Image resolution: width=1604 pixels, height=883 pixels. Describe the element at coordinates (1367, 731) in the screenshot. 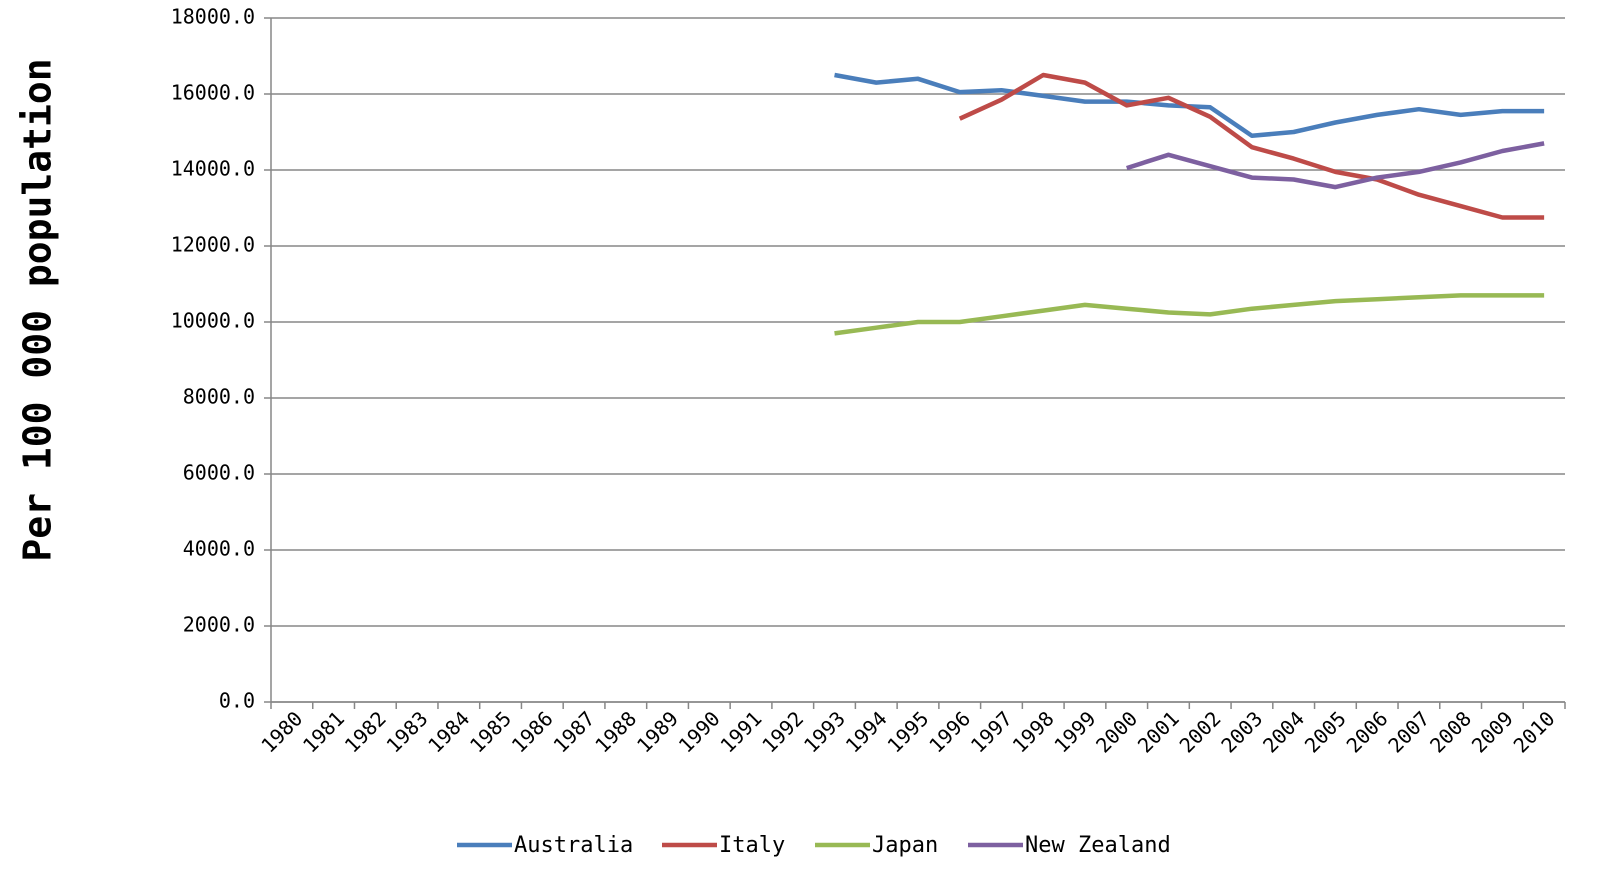

I see `x-tick-label: 2006` at that location.